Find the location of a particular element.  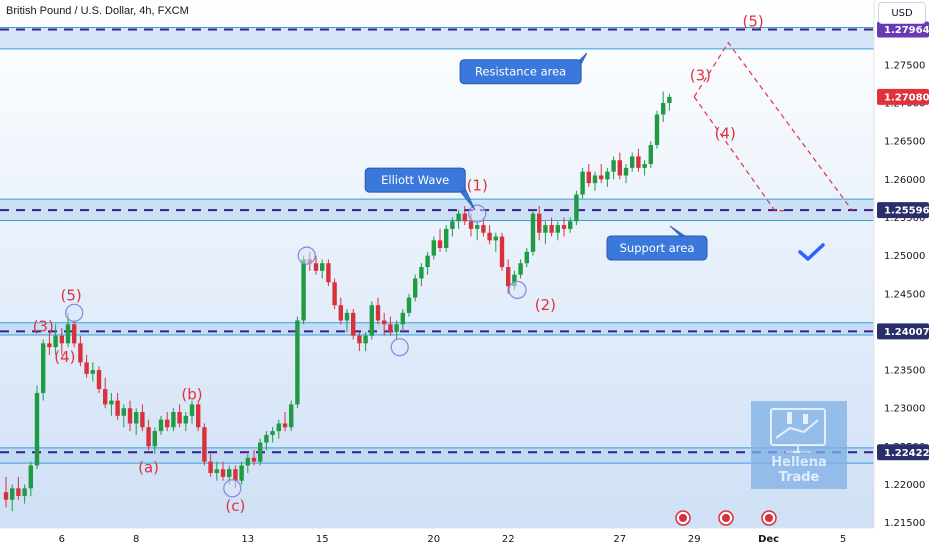

wave-label: (1) is located at coordinates (477, 185).